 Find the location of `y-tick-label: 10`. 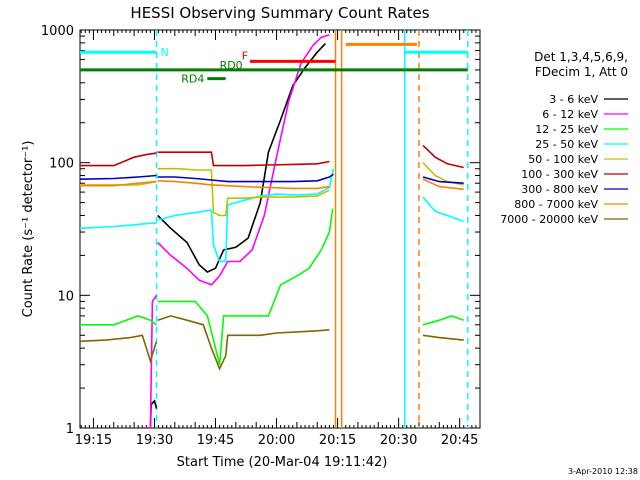

y-tick-label: 10 is located at coordinates (65, 296).